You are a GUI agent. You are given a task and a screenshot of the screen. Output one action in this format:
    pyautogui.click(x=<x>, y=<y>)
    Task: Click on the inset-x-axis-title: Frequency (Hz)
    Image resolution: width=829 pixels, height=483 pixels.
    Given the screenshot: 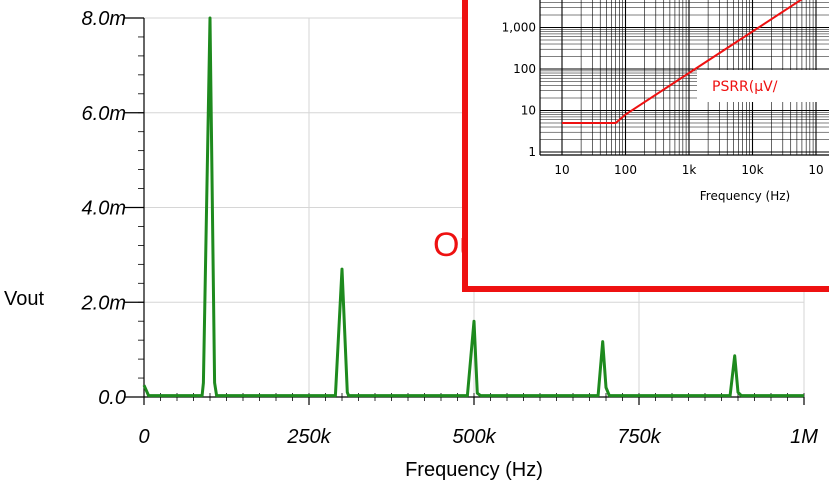 What is the action you would take?
    pyautogui.click(x=745, y=196)
    